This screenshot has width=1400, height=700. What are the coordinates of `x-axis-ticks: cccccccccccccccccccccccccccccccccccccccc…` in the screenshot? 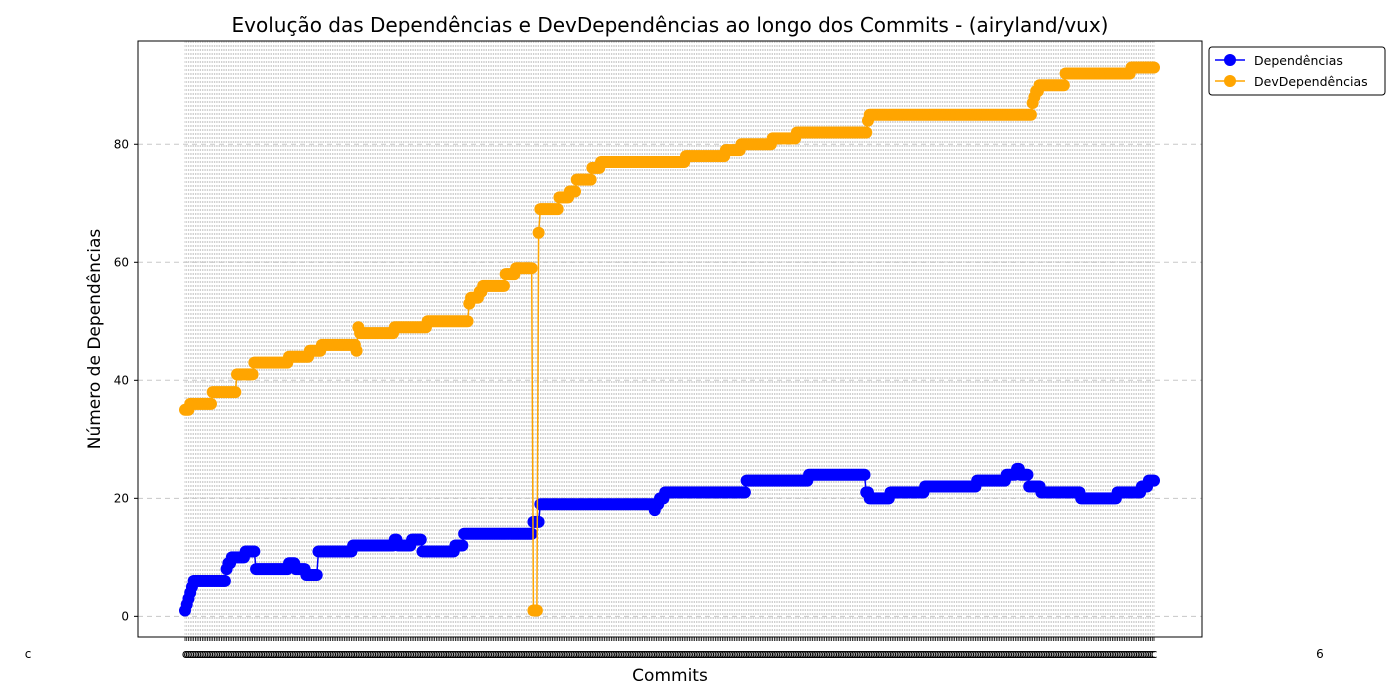 It's located at (669, 649).